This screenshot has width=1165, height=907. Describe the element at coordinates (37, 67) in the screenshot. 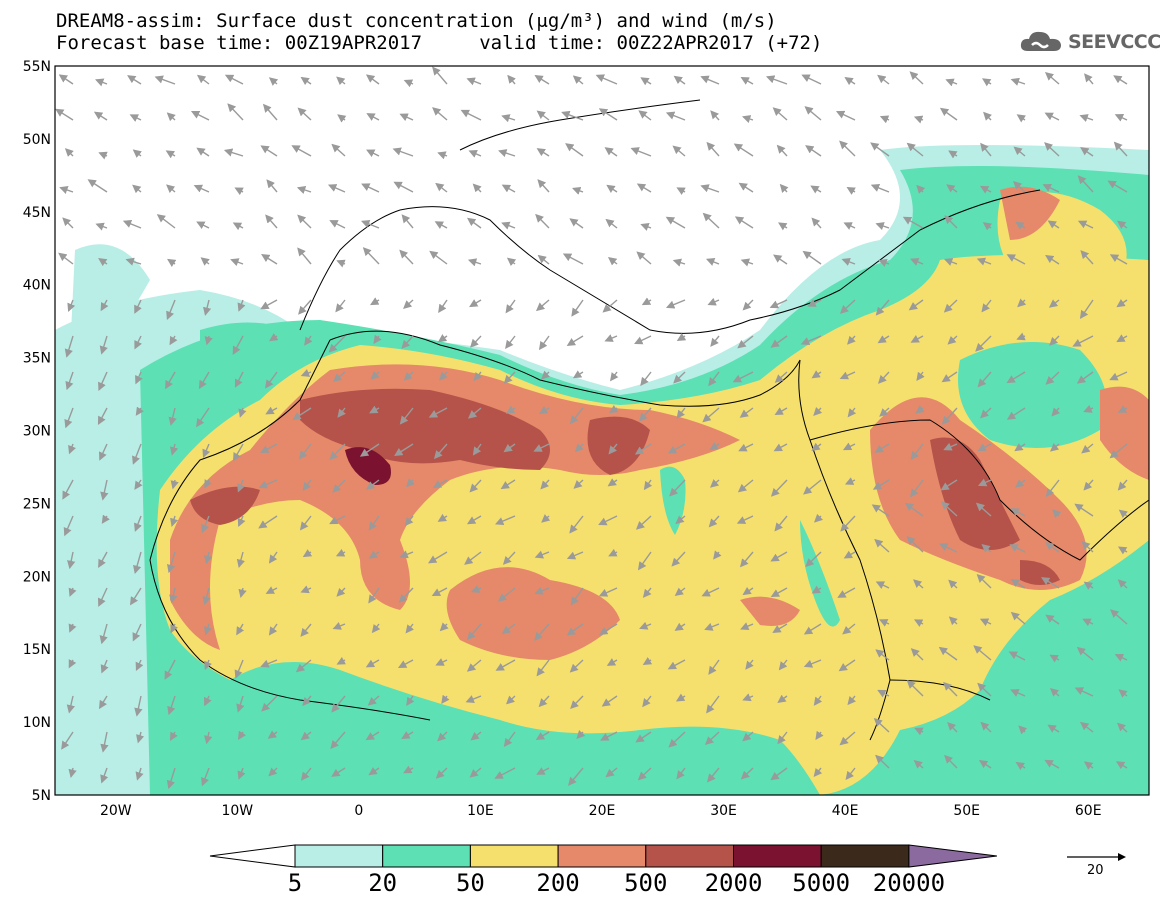

I see `lat-tick-label: 55N` at that location.